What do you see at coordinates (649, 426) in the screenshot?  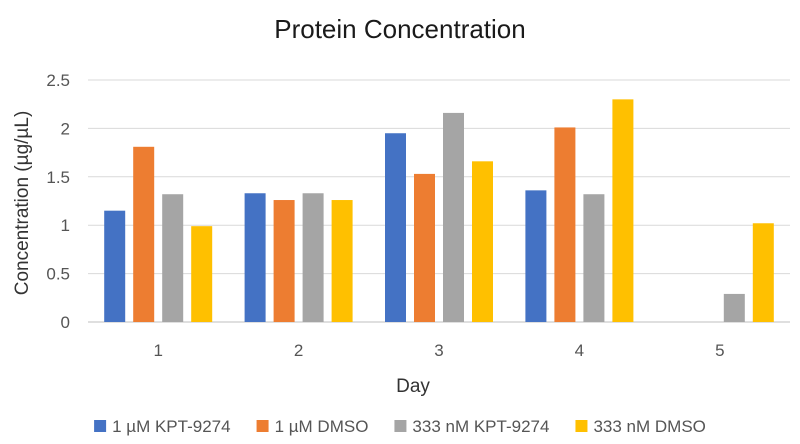 I see `legend-label: 333 nM DMSO` at bounding box center [649, 426].